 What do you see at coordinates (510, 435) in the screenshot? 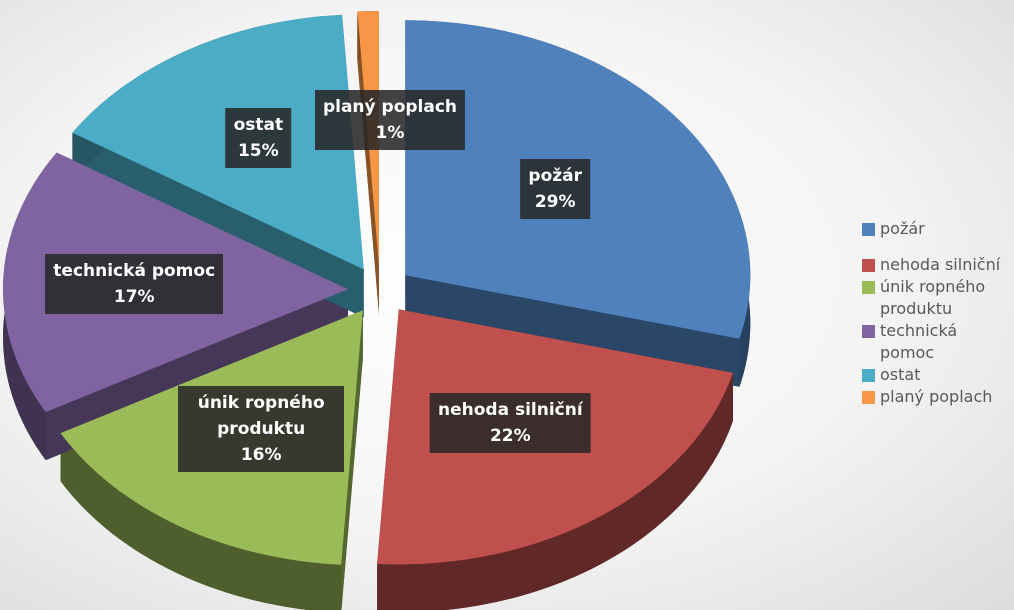
I see `data-label-value: 22%` at bounding box center [510, 435].